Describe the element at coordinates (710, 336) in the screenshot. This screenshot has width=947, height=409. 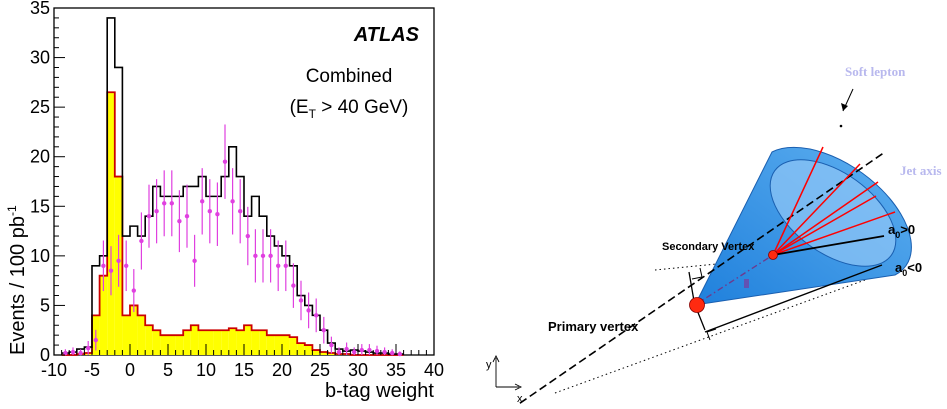
I see `impact-line-lower` at that location.